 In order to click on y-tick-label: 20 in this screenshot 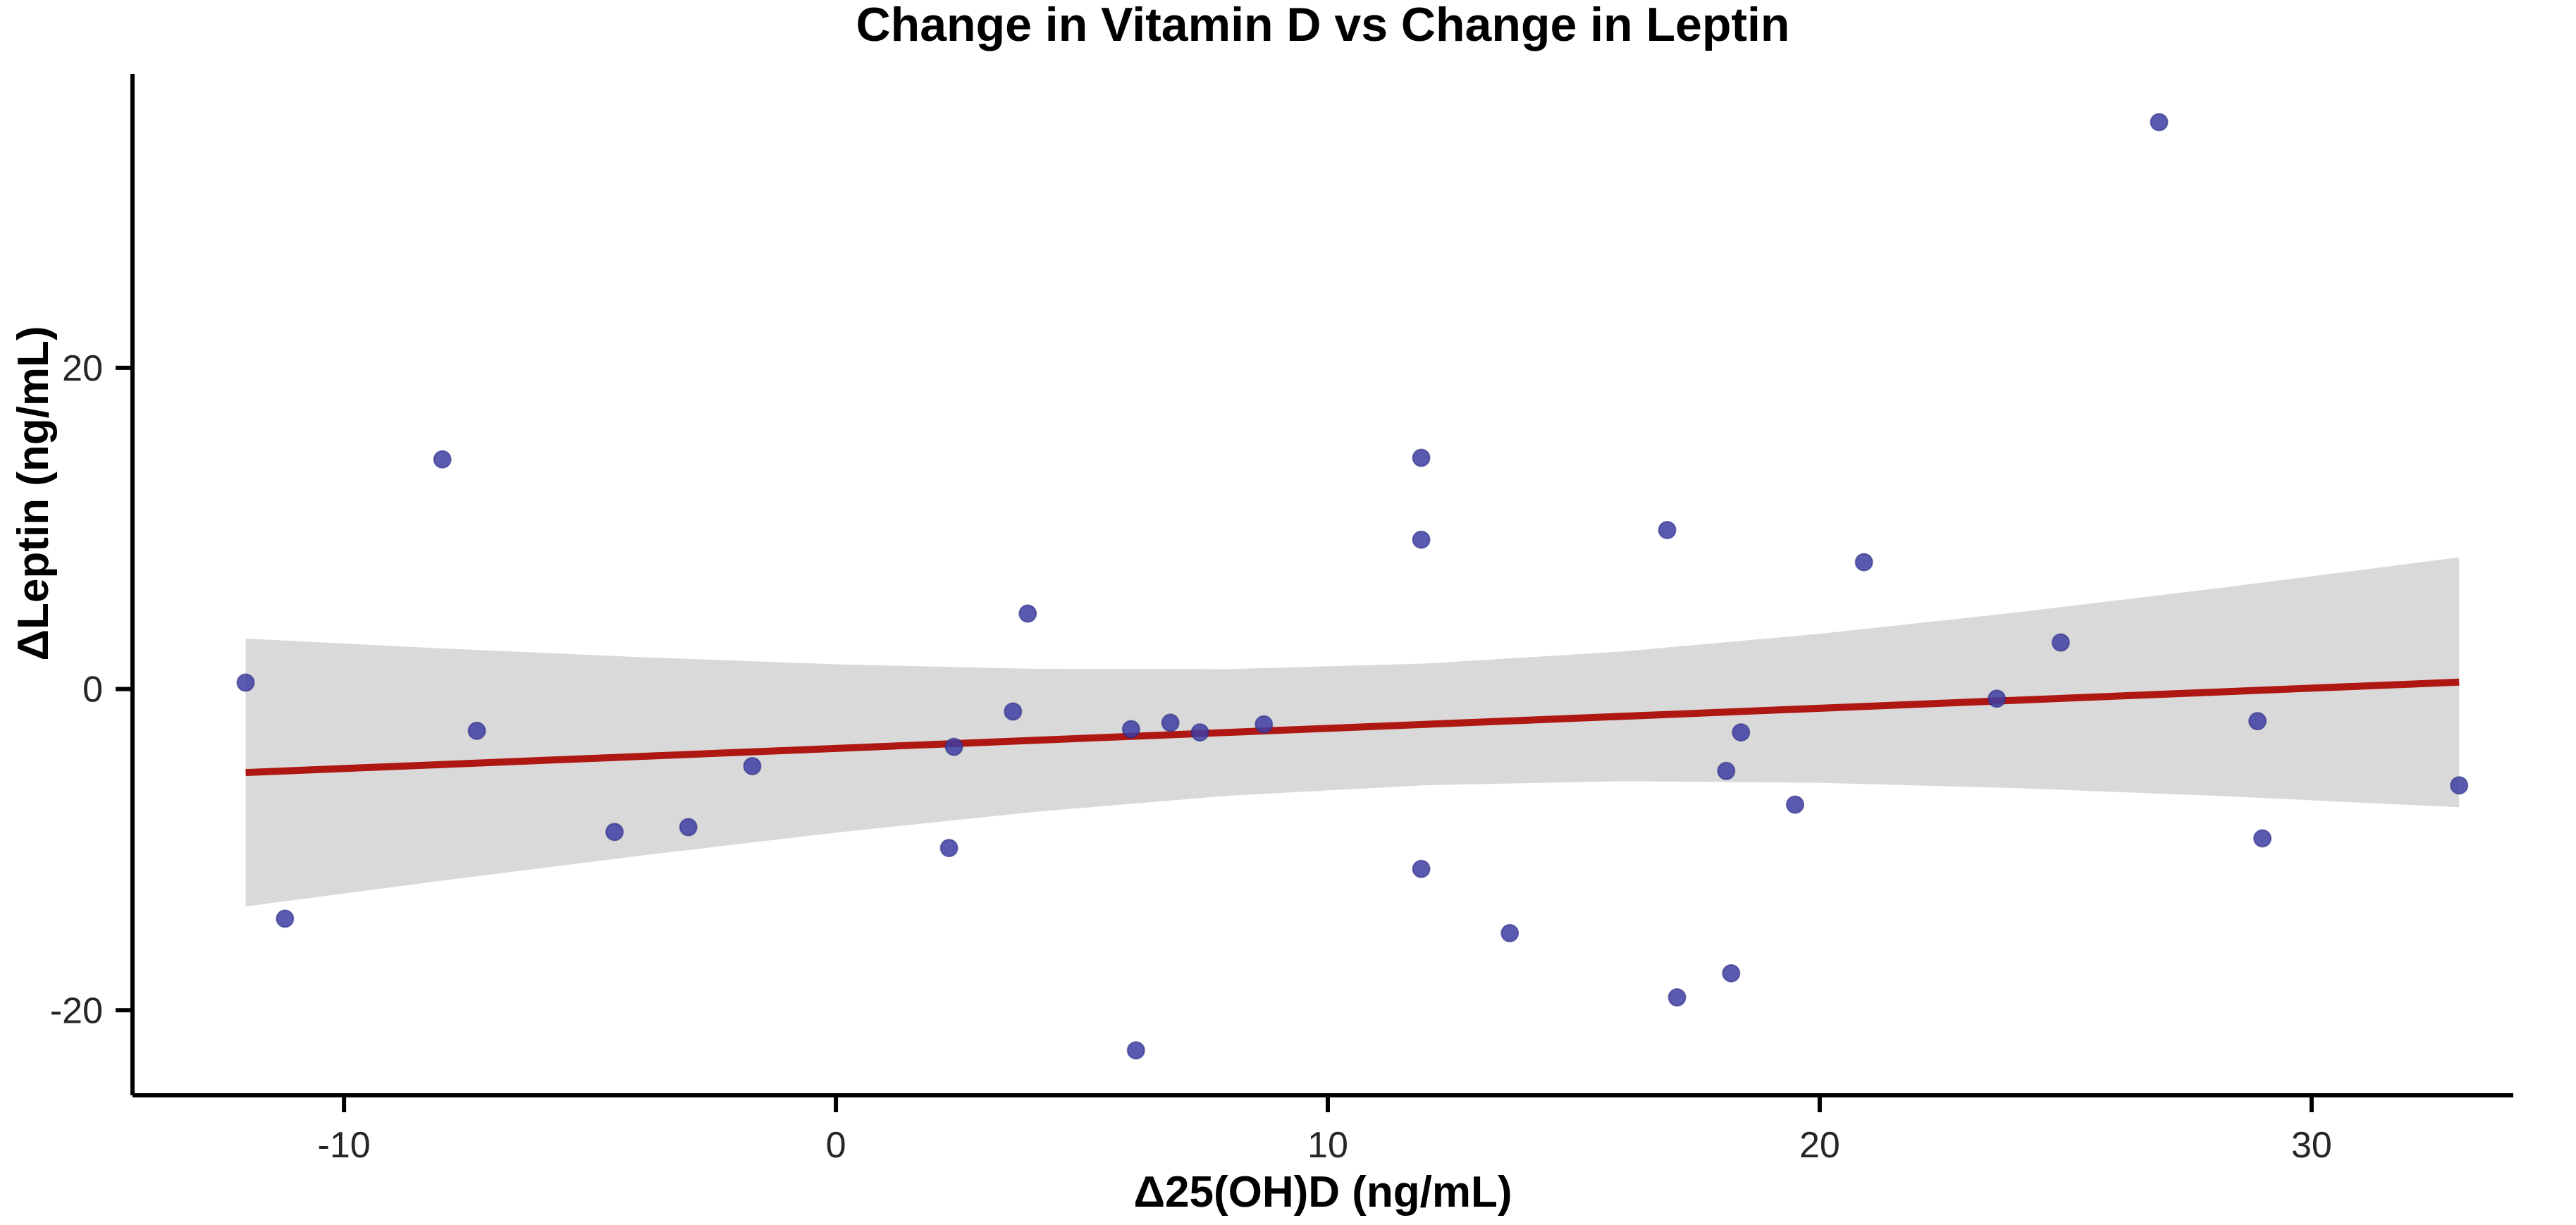, I will do `click(82, 368)`.